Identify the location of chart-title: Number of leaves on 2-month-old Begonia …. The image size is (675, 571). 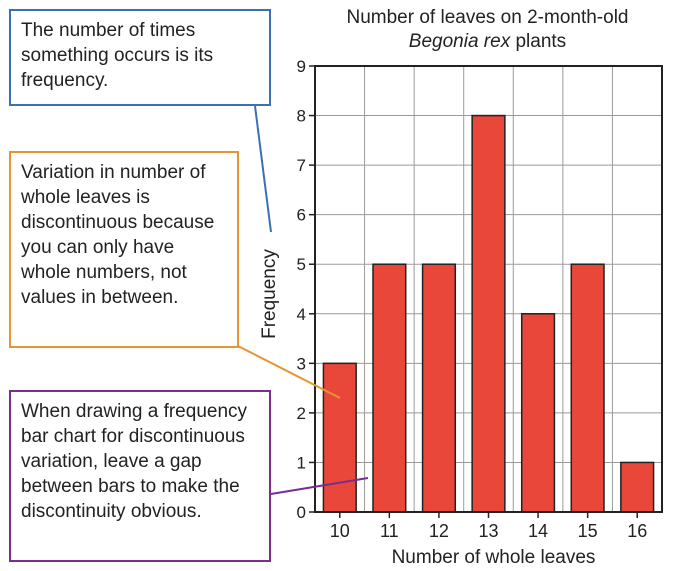
(487, 30).